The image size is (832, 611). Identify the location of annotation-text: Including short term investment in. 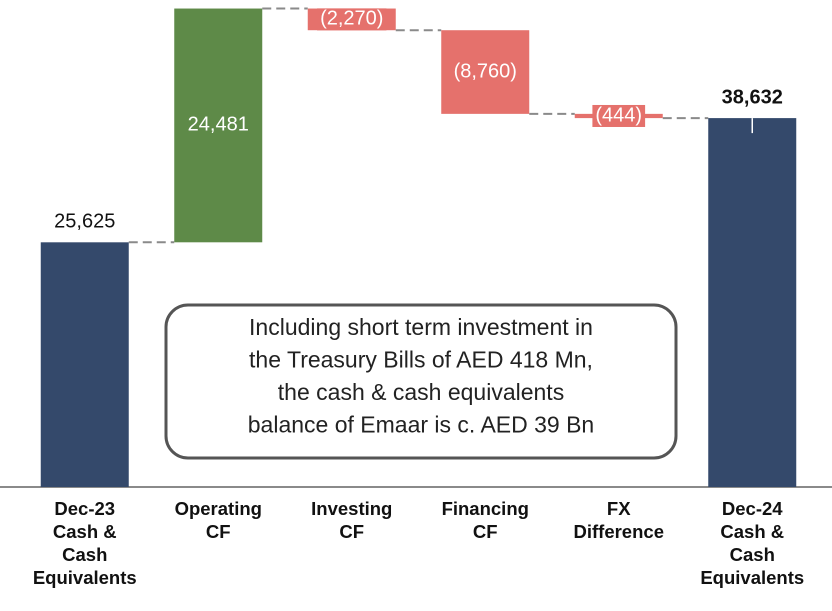
(421, 327).